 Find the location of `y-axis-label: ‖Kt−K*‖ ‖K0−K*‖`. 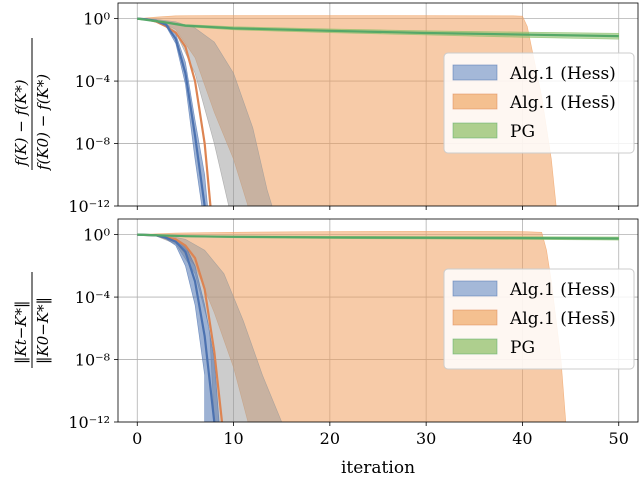

y-axis-label: ‖Kt−K*‖ ‖K0−K*‖ is located at coordinates (32, 320).